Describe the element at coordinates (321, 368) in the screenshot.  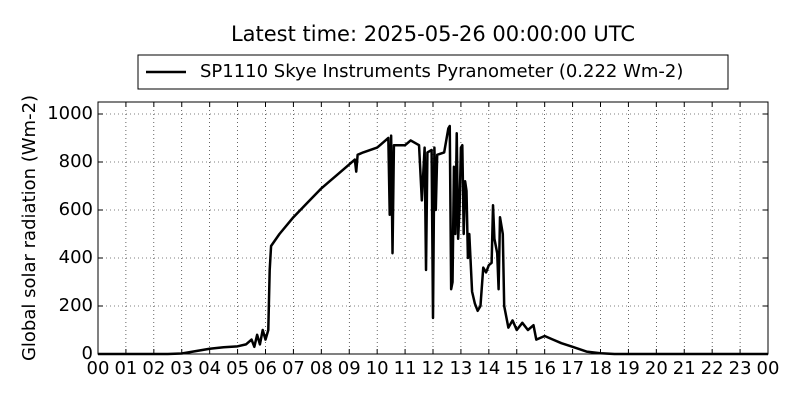
I see `x-tick-label: 08` at that location.